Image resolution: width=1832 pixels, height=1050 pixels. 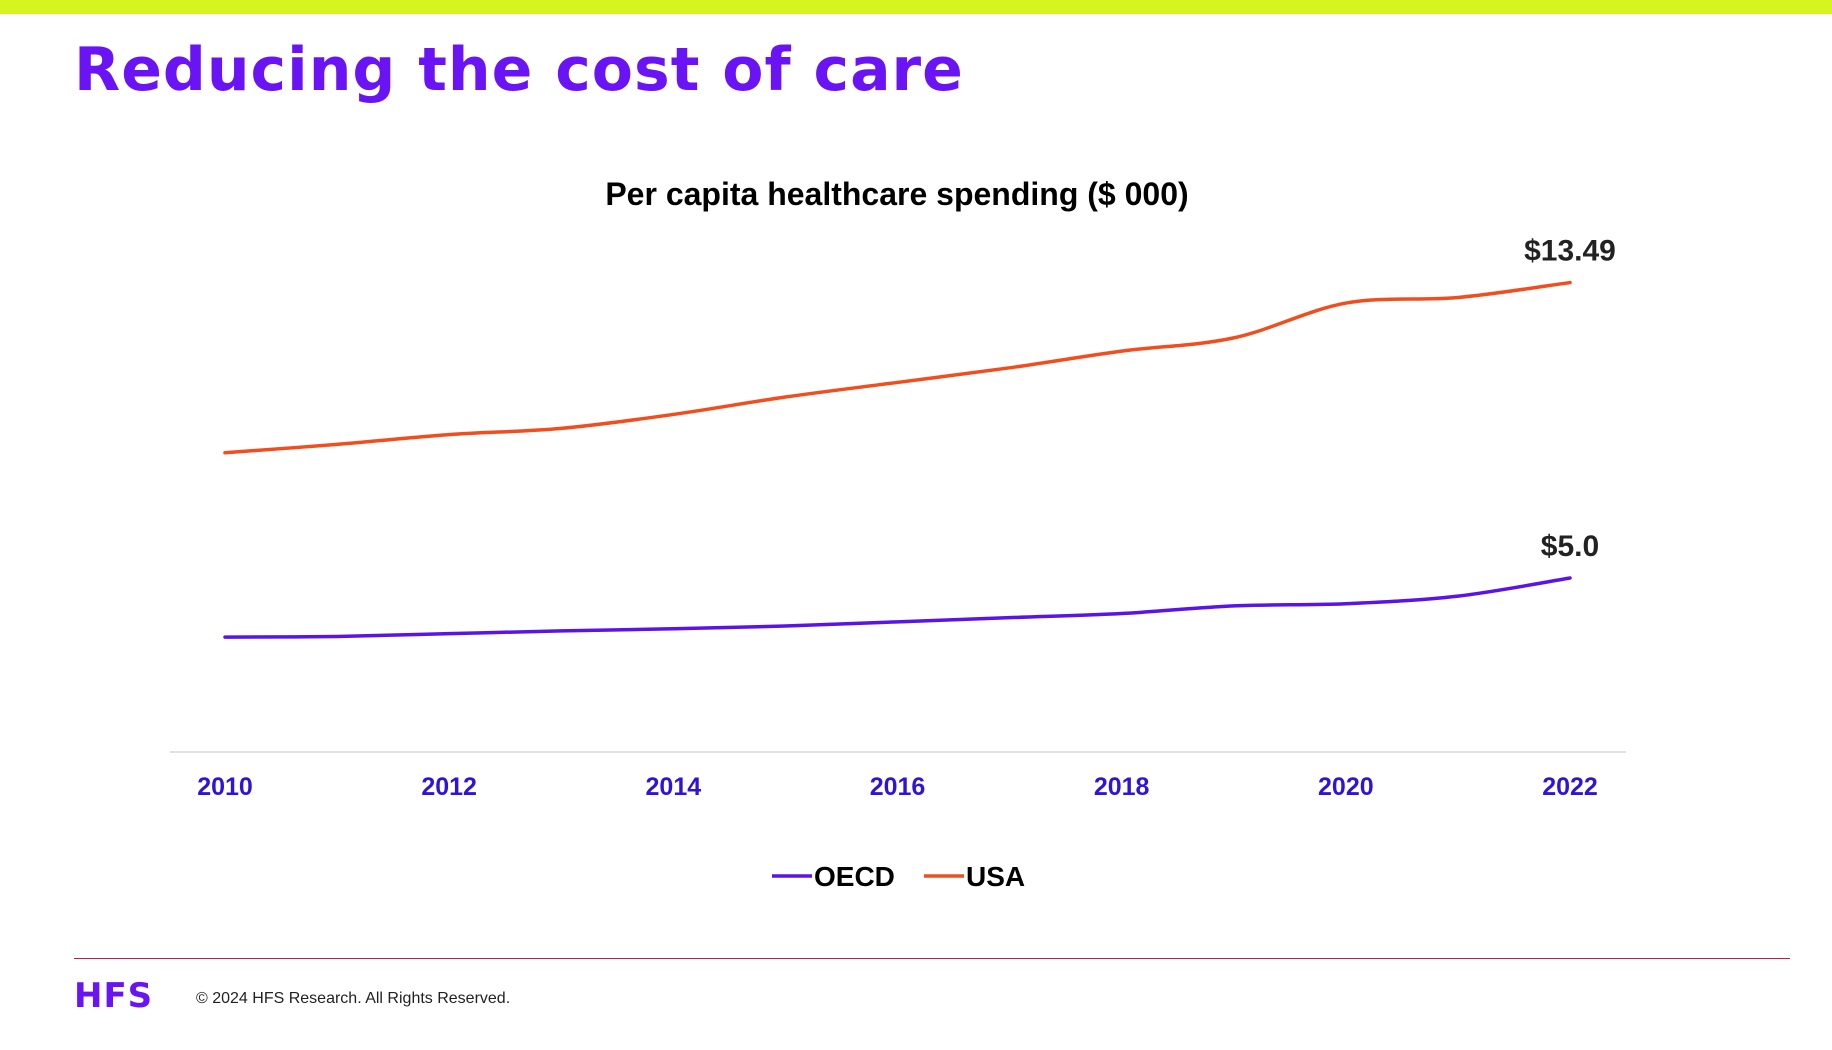 What do you see at coordinates (1570, 399) in the screenshot?
I see `end-labels: $5.0 $13.49` at bounding box center [1570, 399].